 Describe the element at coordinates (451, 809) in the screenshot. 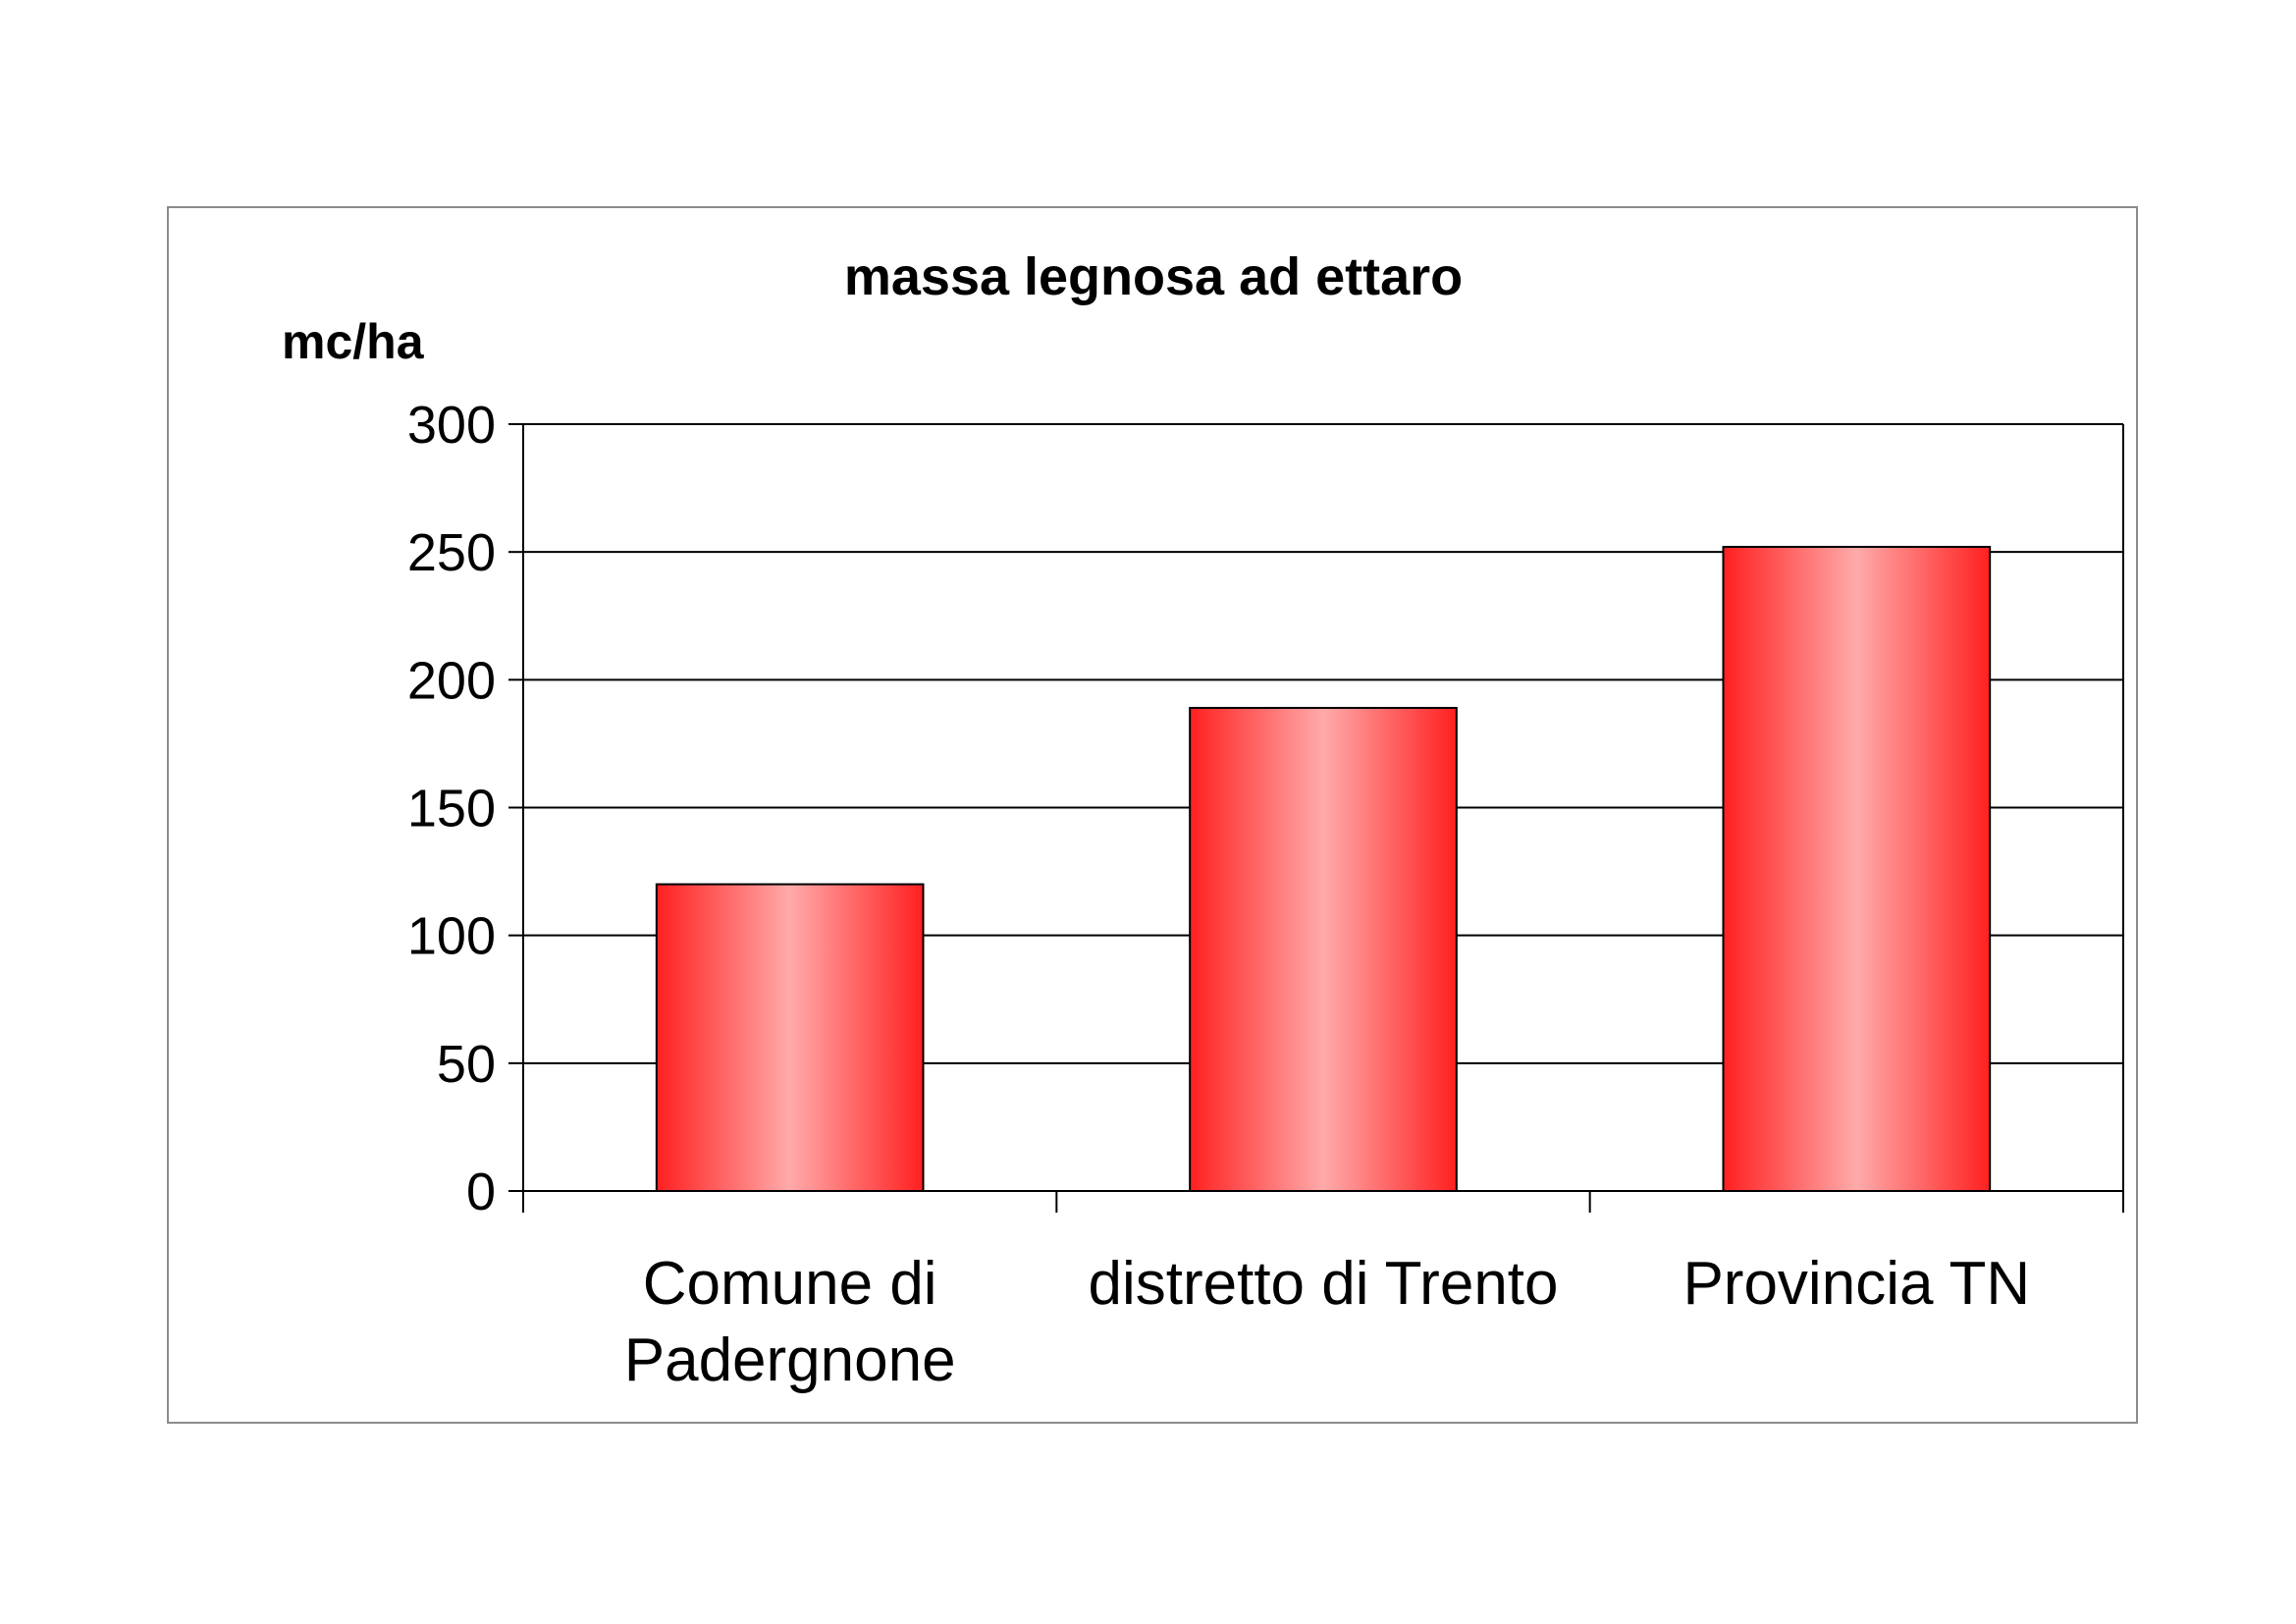

I see `y-tick-label: 150` at that location.